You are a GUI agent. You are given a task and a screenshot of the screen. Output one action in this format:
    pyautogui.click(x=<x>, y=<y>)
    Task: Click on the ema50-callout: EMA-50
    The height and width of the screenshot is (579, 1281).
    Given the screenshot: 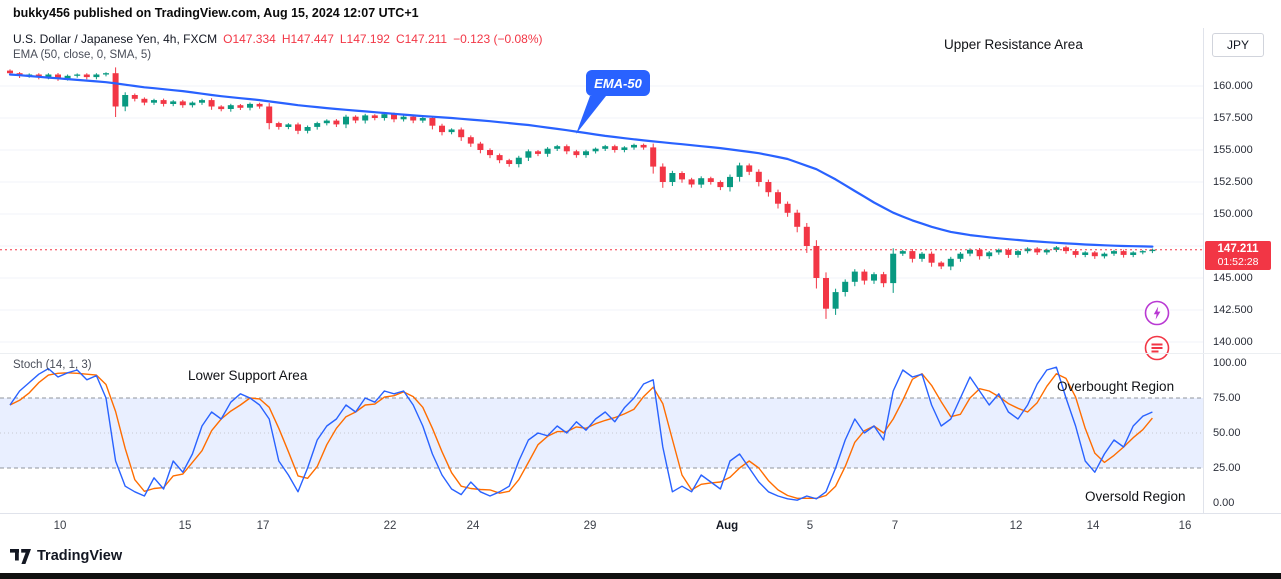 What is the action you would take?
    pyautogui.click(x=618, y=83)
    